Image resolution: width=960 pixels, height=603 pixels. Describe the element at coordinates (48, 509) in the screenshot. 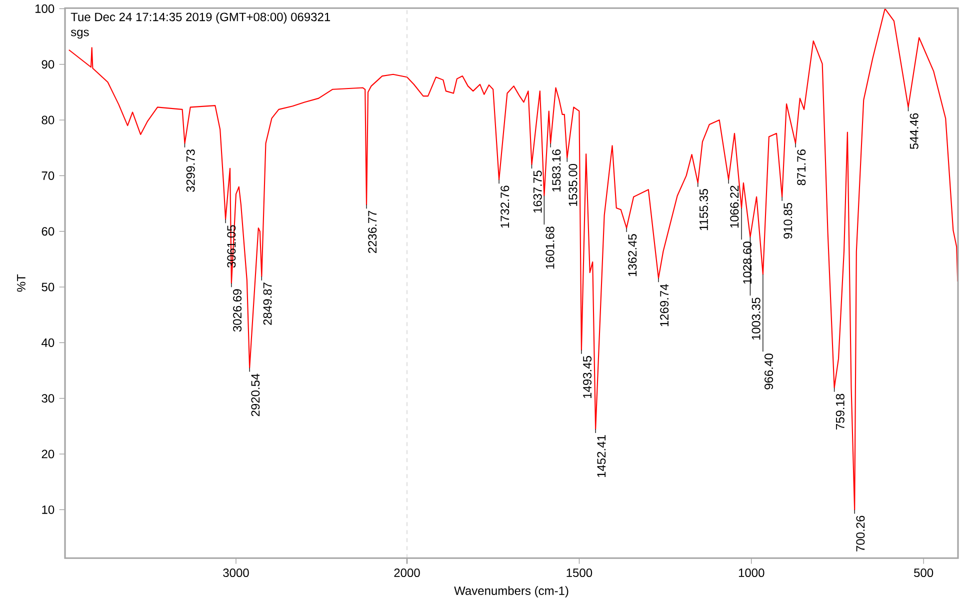

I see `y-tick-label: 10` at that location.